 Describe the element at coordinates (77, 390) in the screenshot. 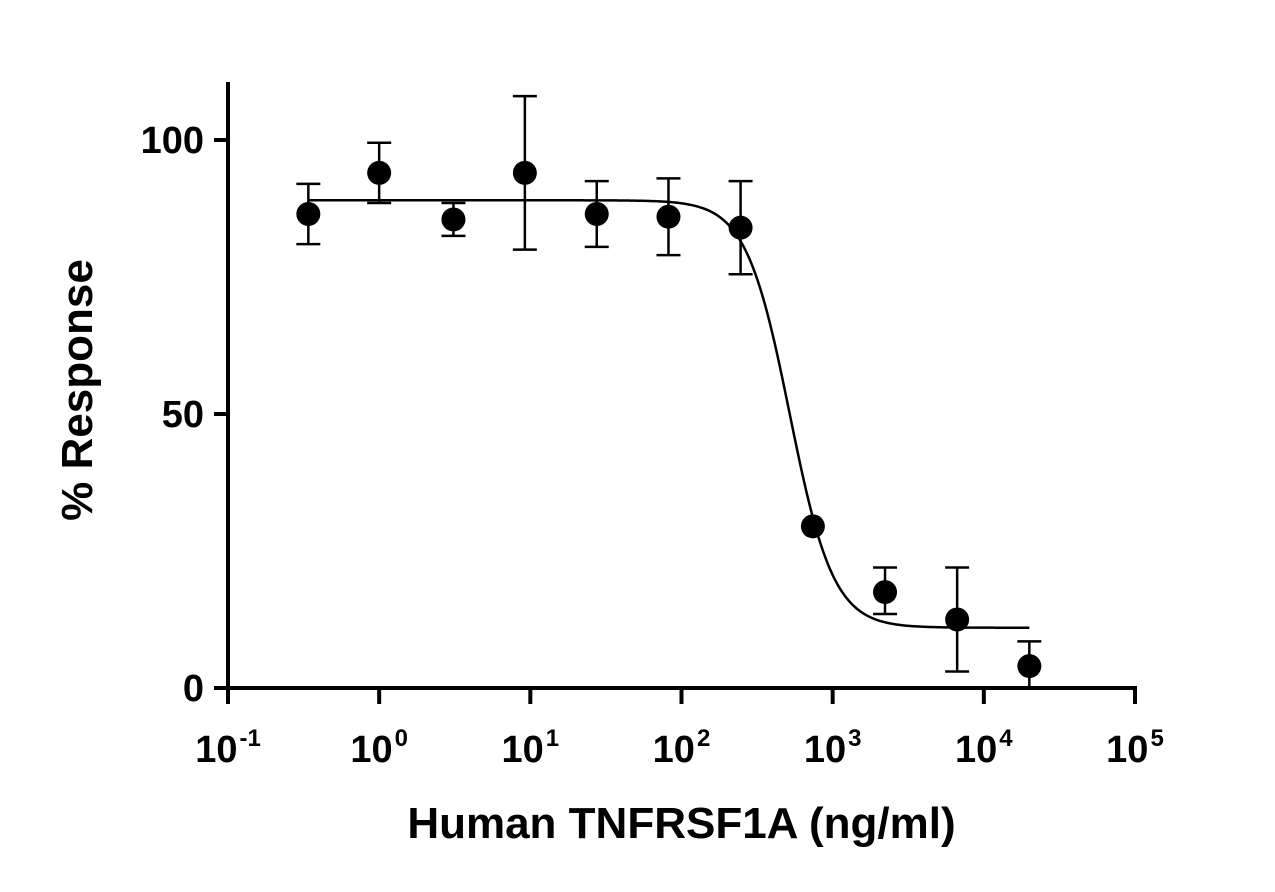

I see `y-axis-title: % Response` at that location.